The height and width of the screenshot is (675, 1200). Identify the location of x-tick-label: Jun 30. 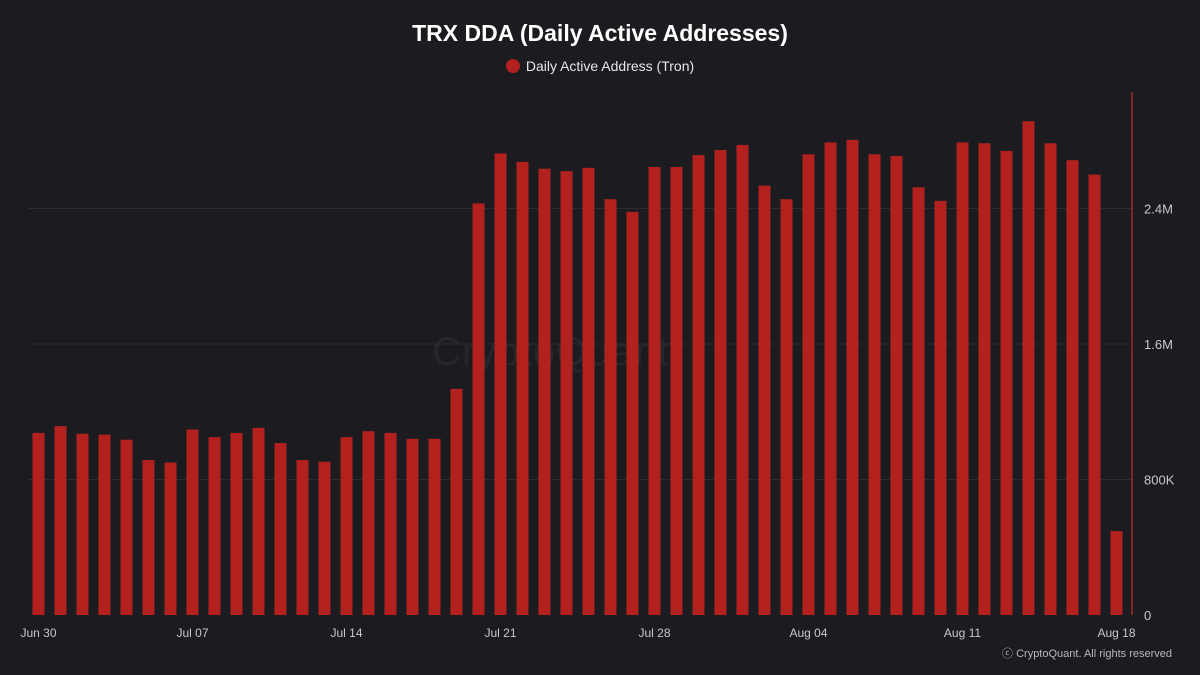
(38, 633).